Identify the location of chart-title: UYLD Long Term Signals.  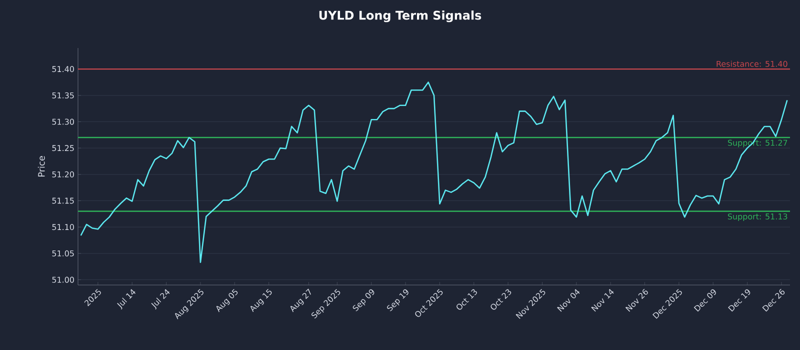
(400, 16).